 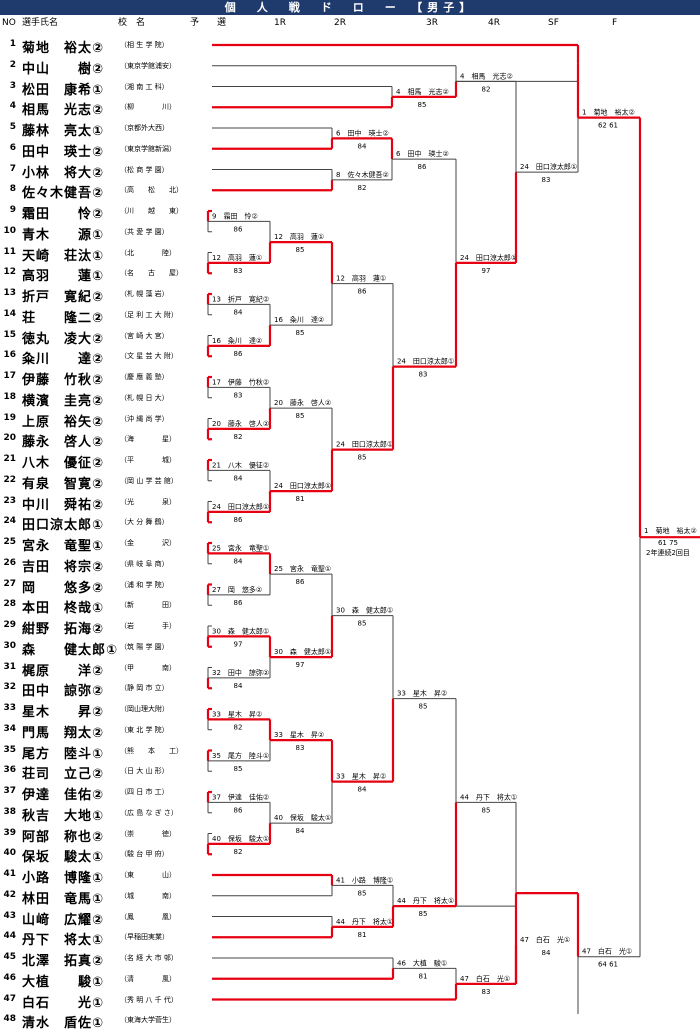 I want to click on match-winner-label: 37 伊達 佳佑②, so click(x=240, y=796).